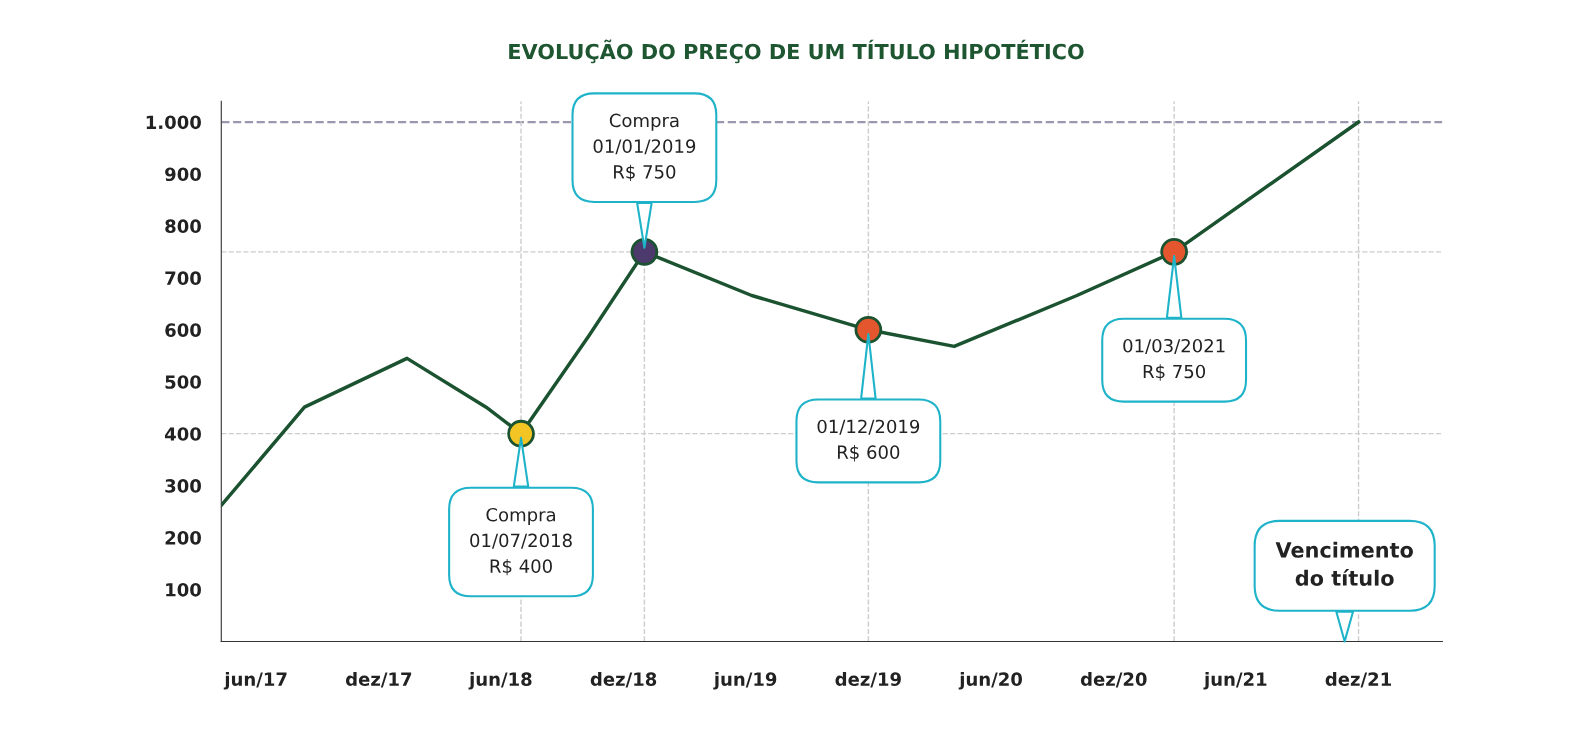 This screenshot has height=739, width=1592. I want to click on x-tick-label: dez/19, so click(868, 680).